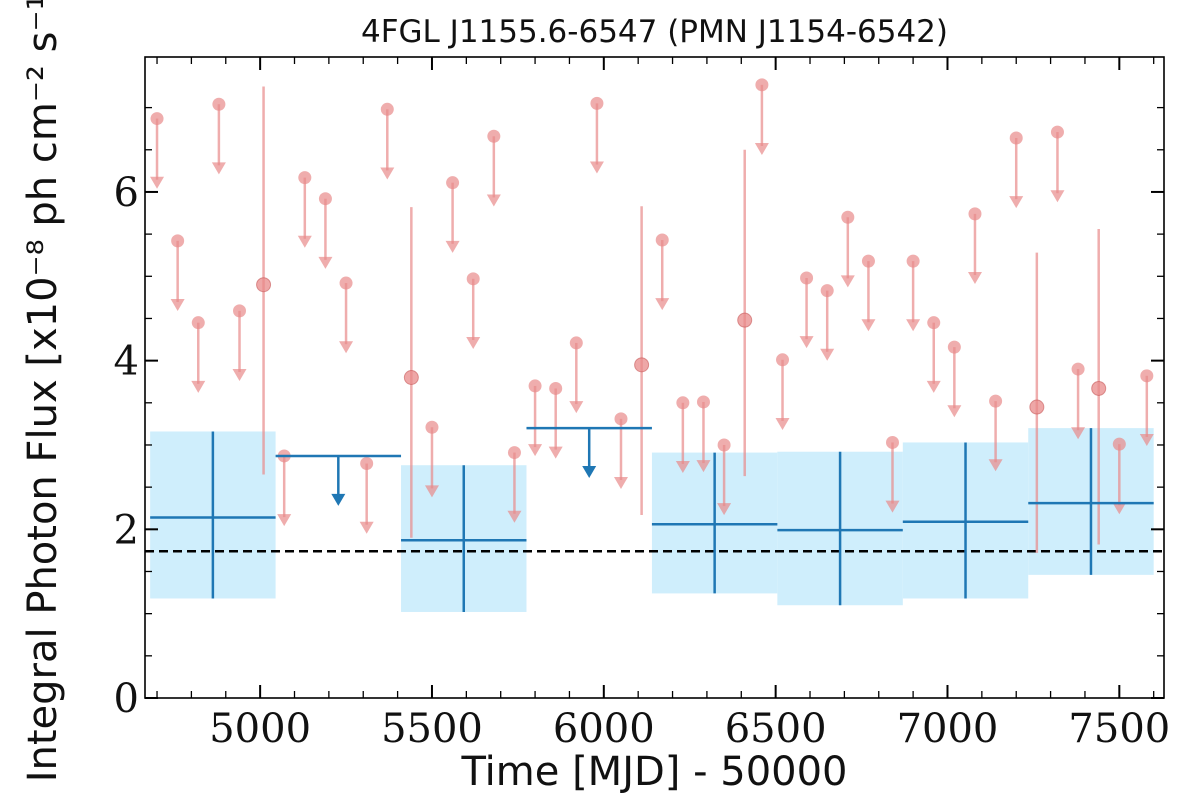 This screenshot has height=800, width=1200. Describe the element at coordinates (260, 729) in the screenshot. I see `x-tick-label: 5000` at that location.